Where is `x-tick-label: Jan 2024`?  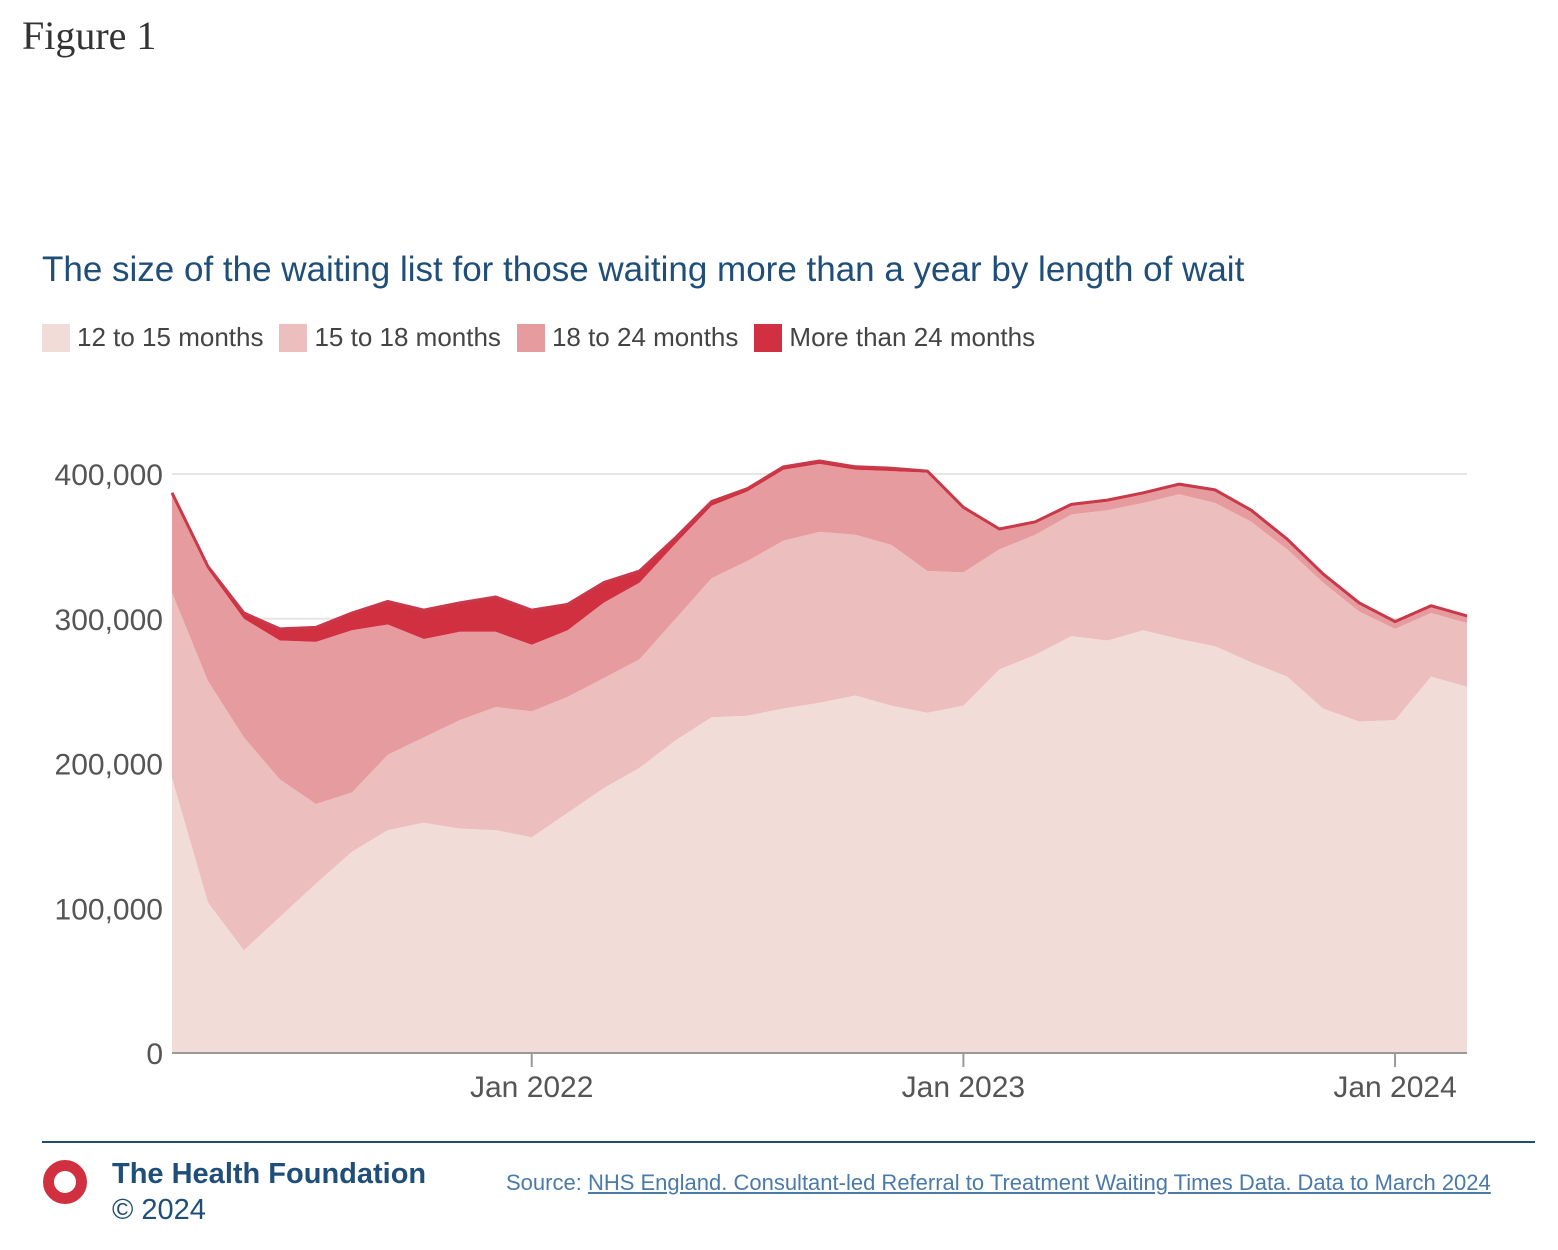
x-tick-label: Jan 2024 is located at coordinates (1394, 1087).